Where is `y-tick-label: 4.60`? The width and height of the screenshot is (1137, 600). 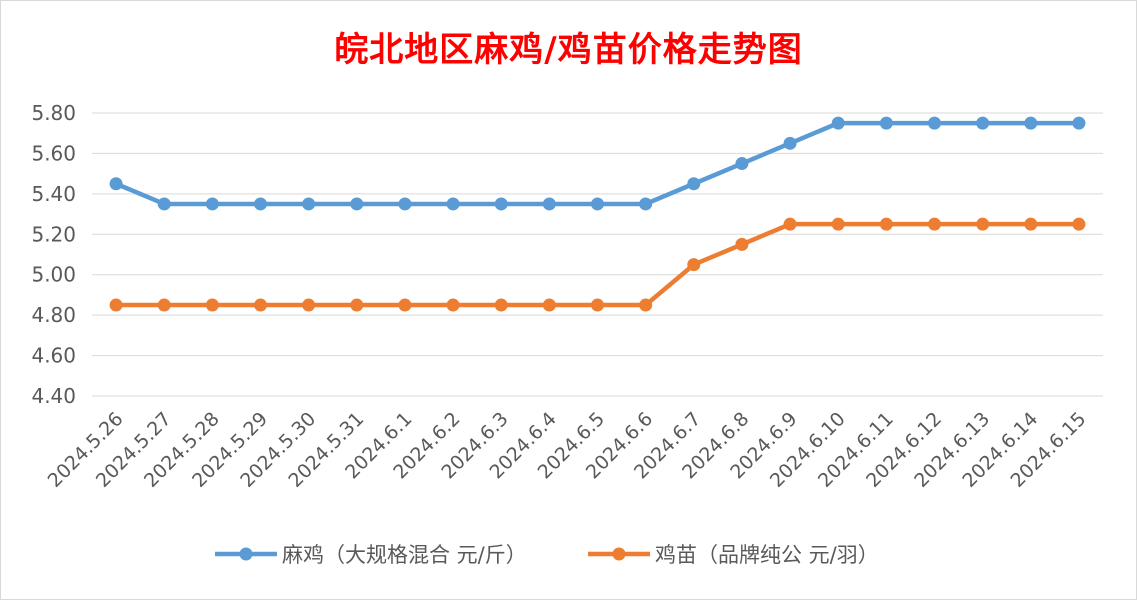 y-tick-label: 4.60 is located at coordinates (53, 356).